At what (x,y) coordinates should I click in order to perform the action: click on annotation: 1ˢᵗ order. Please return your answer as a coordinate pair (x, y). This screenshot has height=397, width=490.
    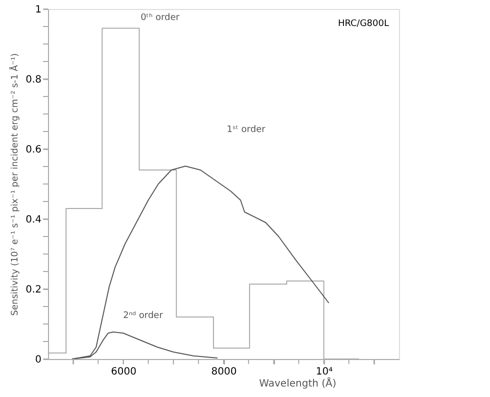
    Looking at the image, I should click on (246, 130).